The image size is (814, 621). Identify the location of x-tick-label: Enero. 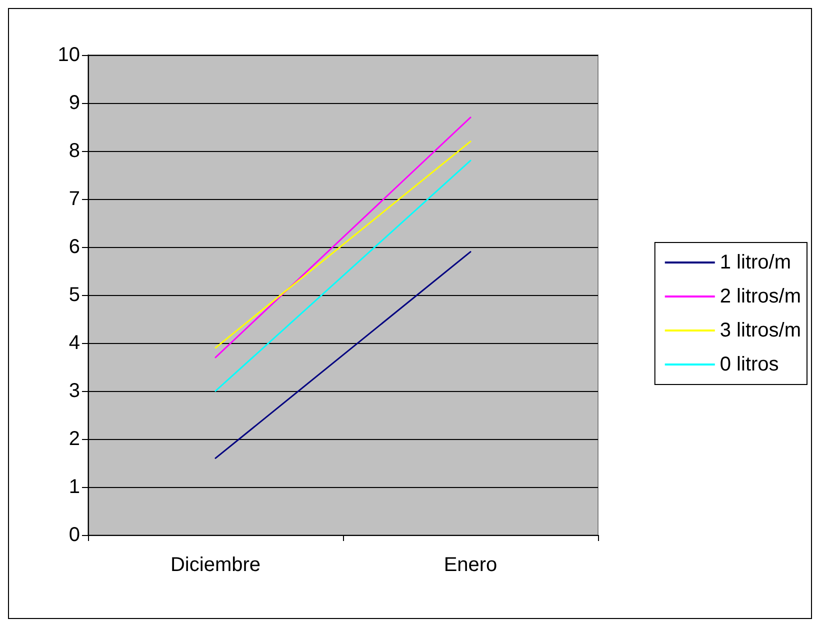
(471, 565).